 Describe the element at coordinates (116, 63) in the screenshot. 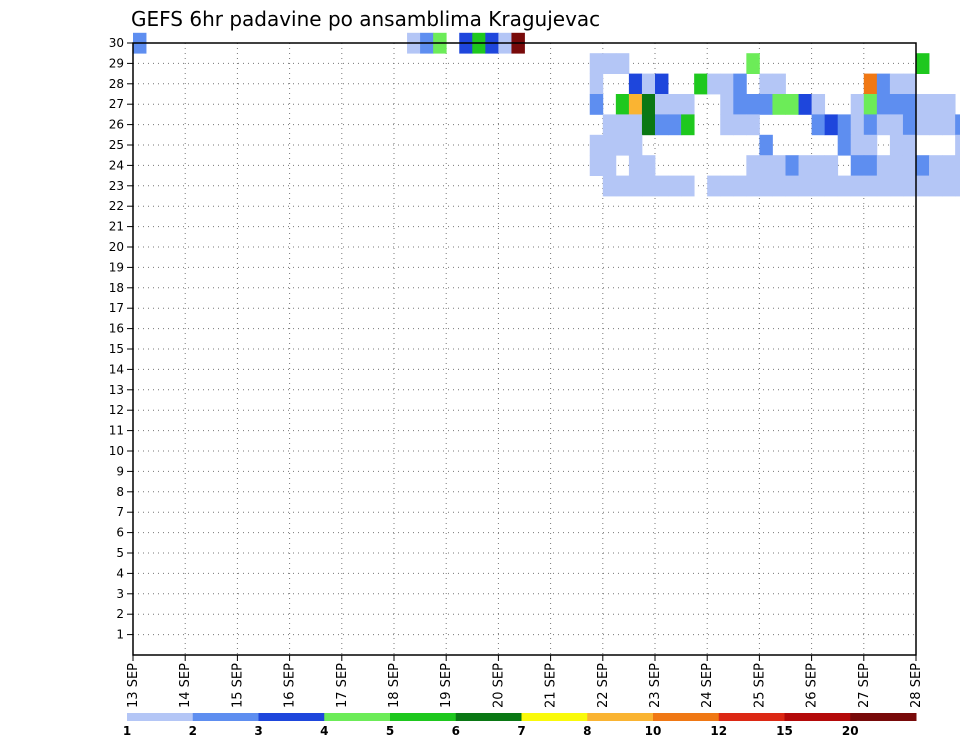

I see `y-tick-label: 29` at that location.